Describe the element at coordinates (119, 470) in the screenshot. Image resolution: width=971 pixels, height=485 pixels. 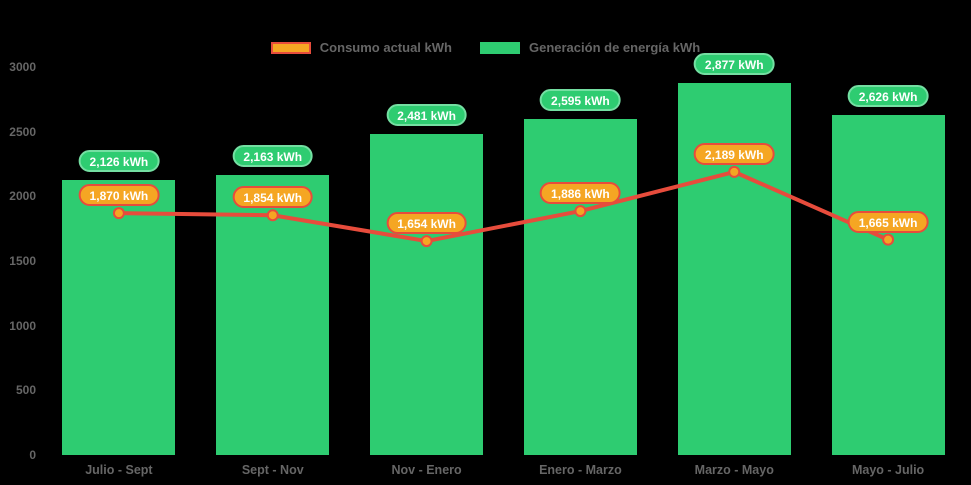
I see `x-category-label: Julio - Sept` at that location.